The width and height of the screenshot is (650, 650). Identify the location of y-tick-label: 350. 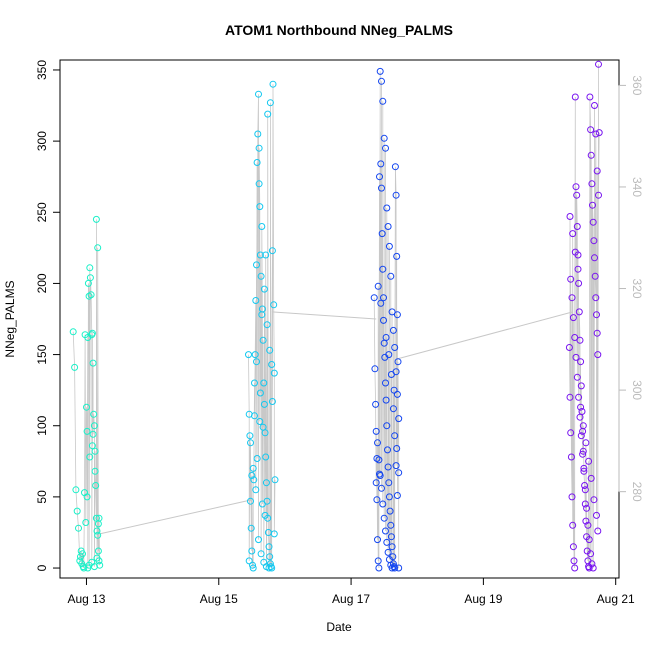
(42, 70).